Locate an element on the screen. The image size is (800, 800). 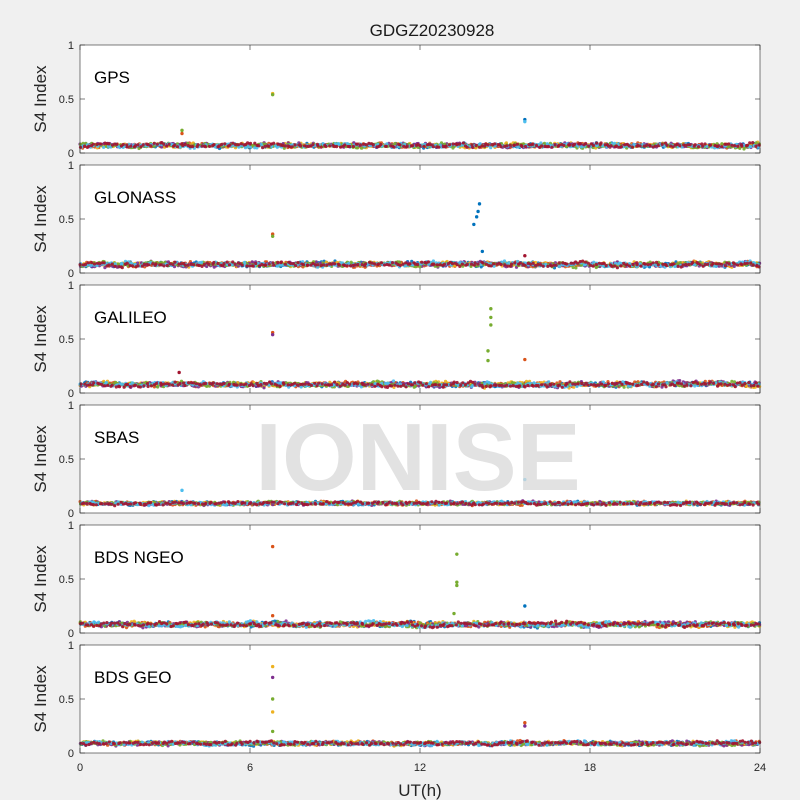
y-tick-label: 1 is located at coordinates (71, 46).